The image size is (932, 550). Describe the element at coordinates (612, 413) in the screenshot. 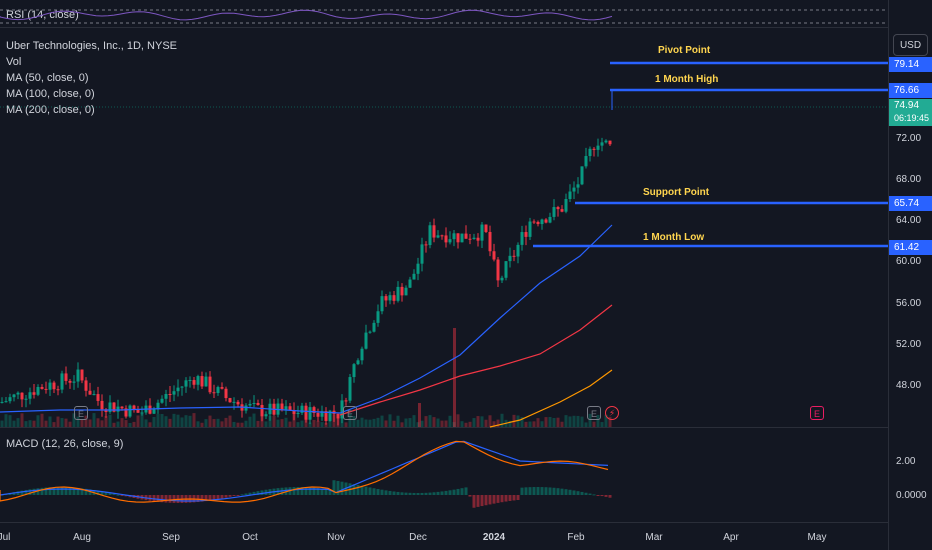

I see `dividend-icon: ⚡` at that location.